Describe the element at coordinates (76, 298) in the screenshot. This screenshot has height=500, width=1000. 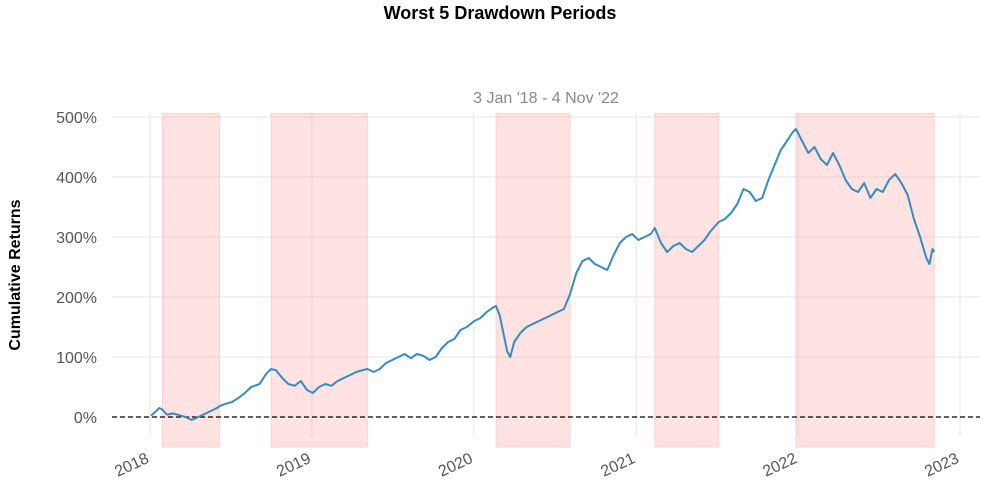
I see `y-tick-label: 200%` at that location.